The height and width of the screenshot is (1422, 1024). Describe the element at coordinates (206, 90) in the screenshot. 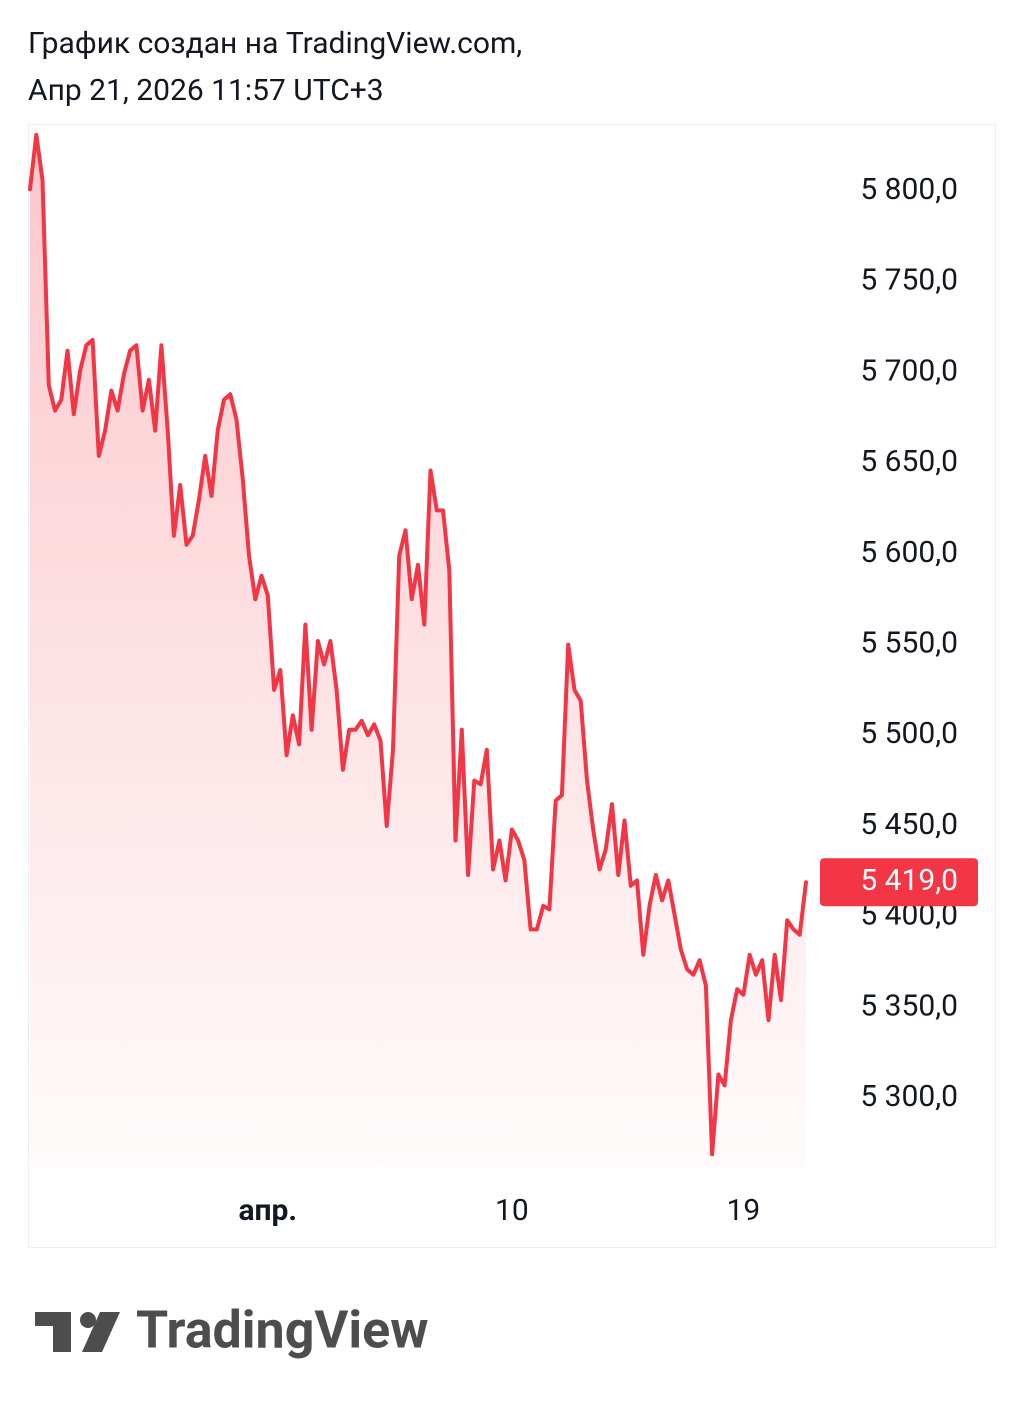

I see `chart-subtitle: Апр 21, 2026 11:57 UTC+3` at that location.